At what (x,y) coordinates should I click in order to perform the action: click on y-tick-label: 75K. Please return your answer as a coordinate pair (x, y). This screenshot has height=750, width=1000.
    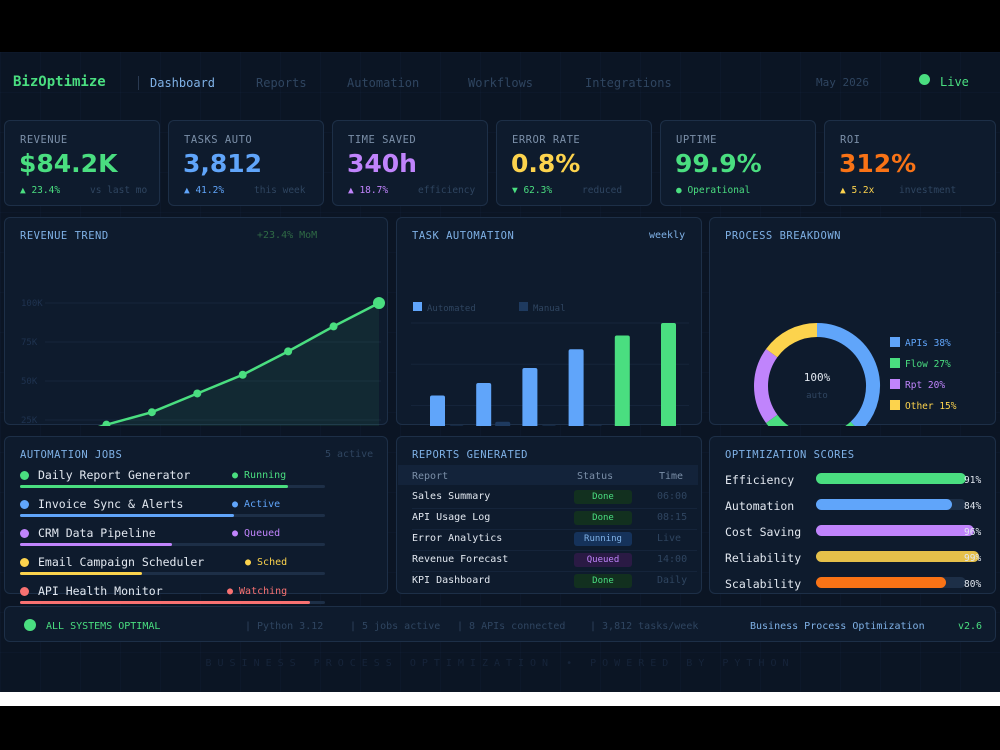
    Looking at the image, I should click on (29, 343).